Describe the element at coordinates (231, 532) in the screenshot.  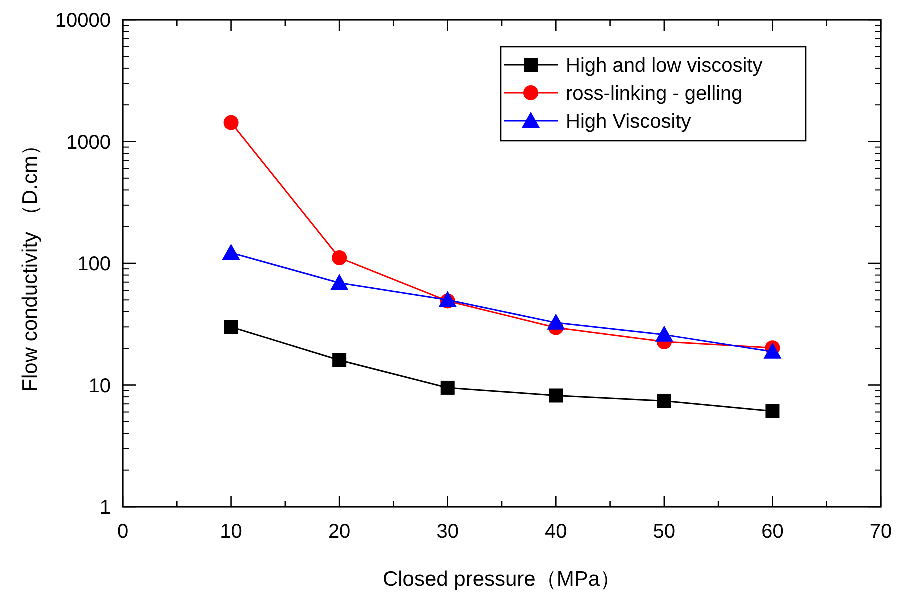
I see `x-tick-label: 10` at that location.